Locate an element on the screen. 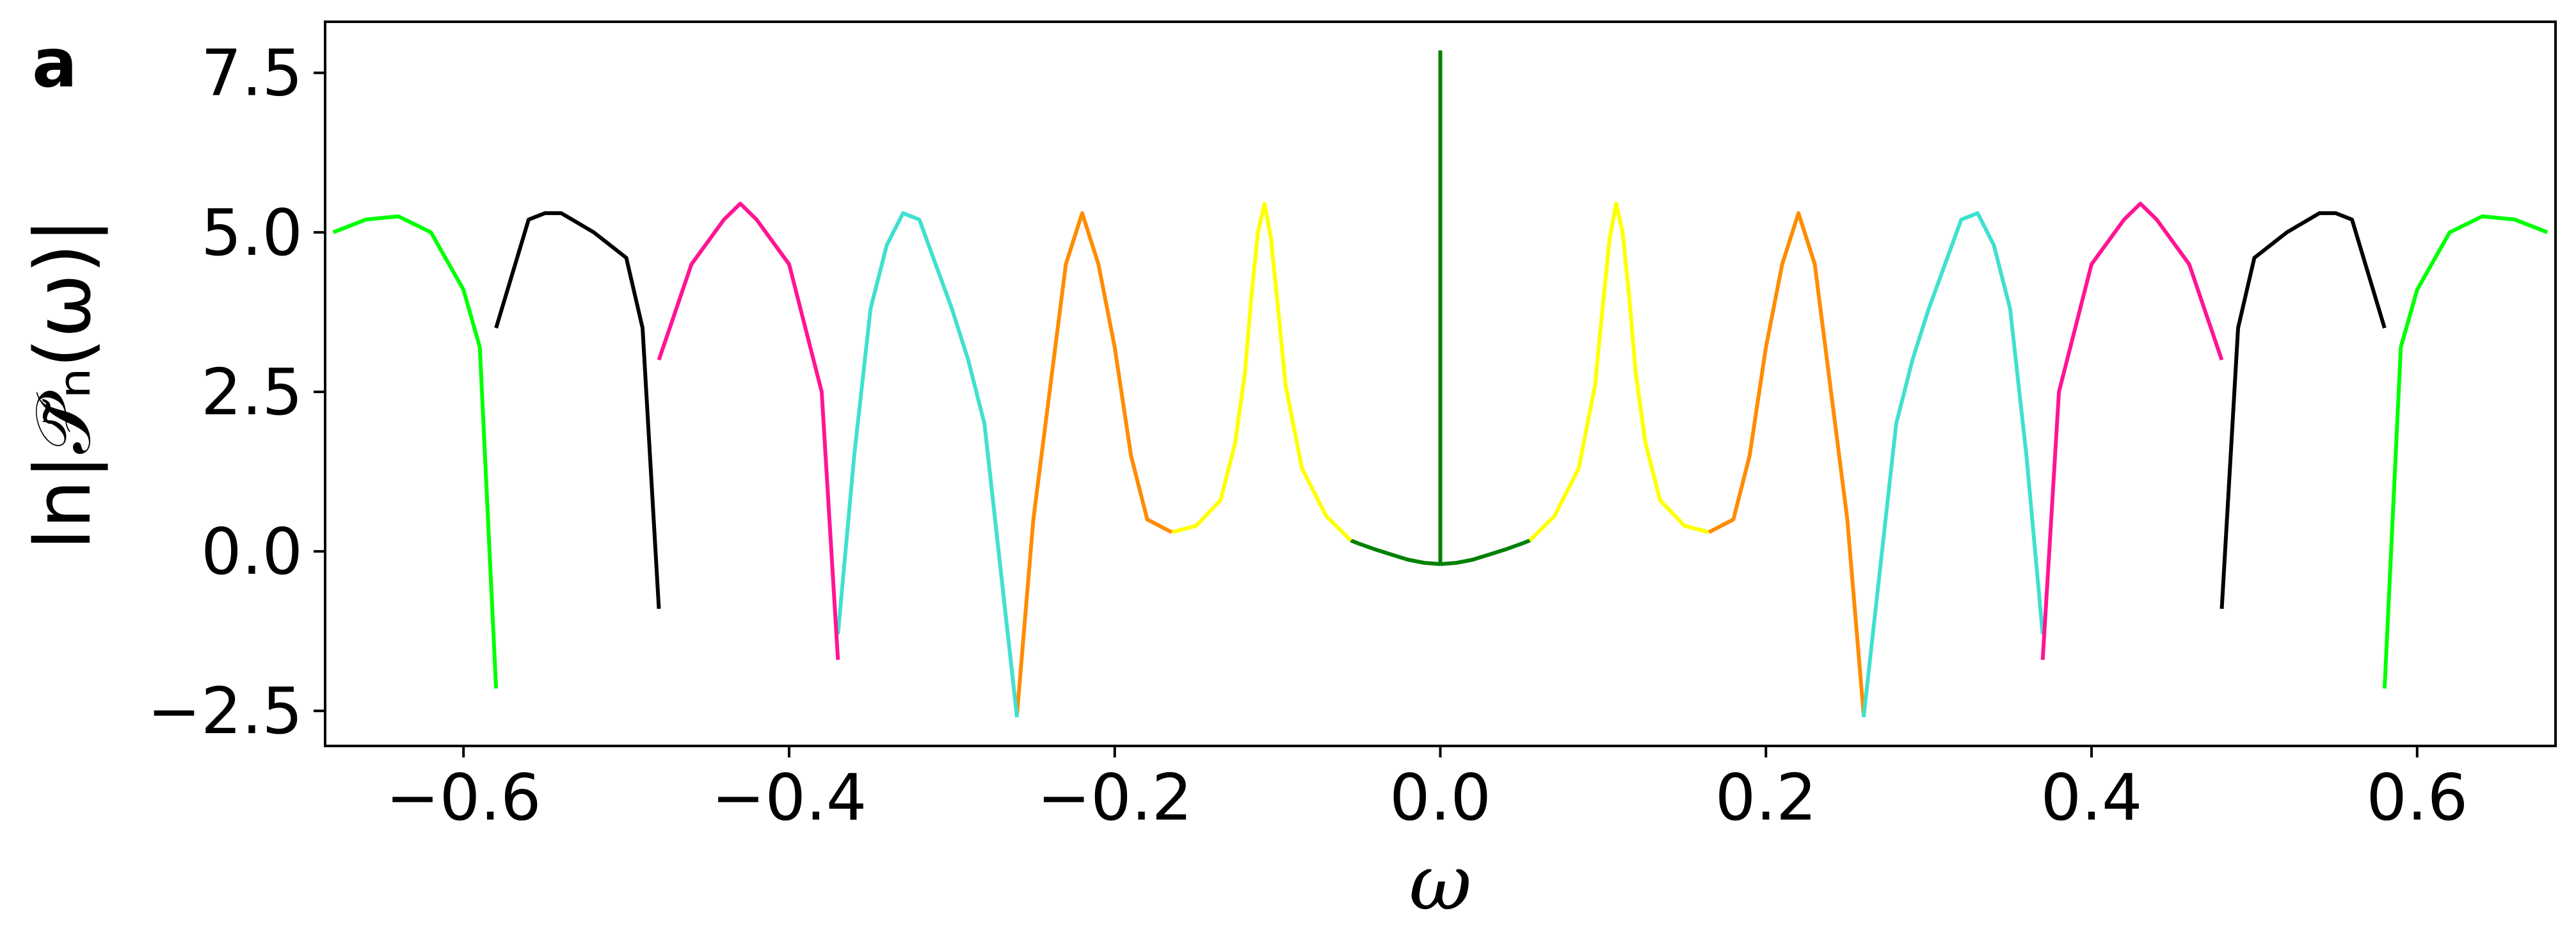  x-tick-label: −0.6 is located at coordinates (463, 797).